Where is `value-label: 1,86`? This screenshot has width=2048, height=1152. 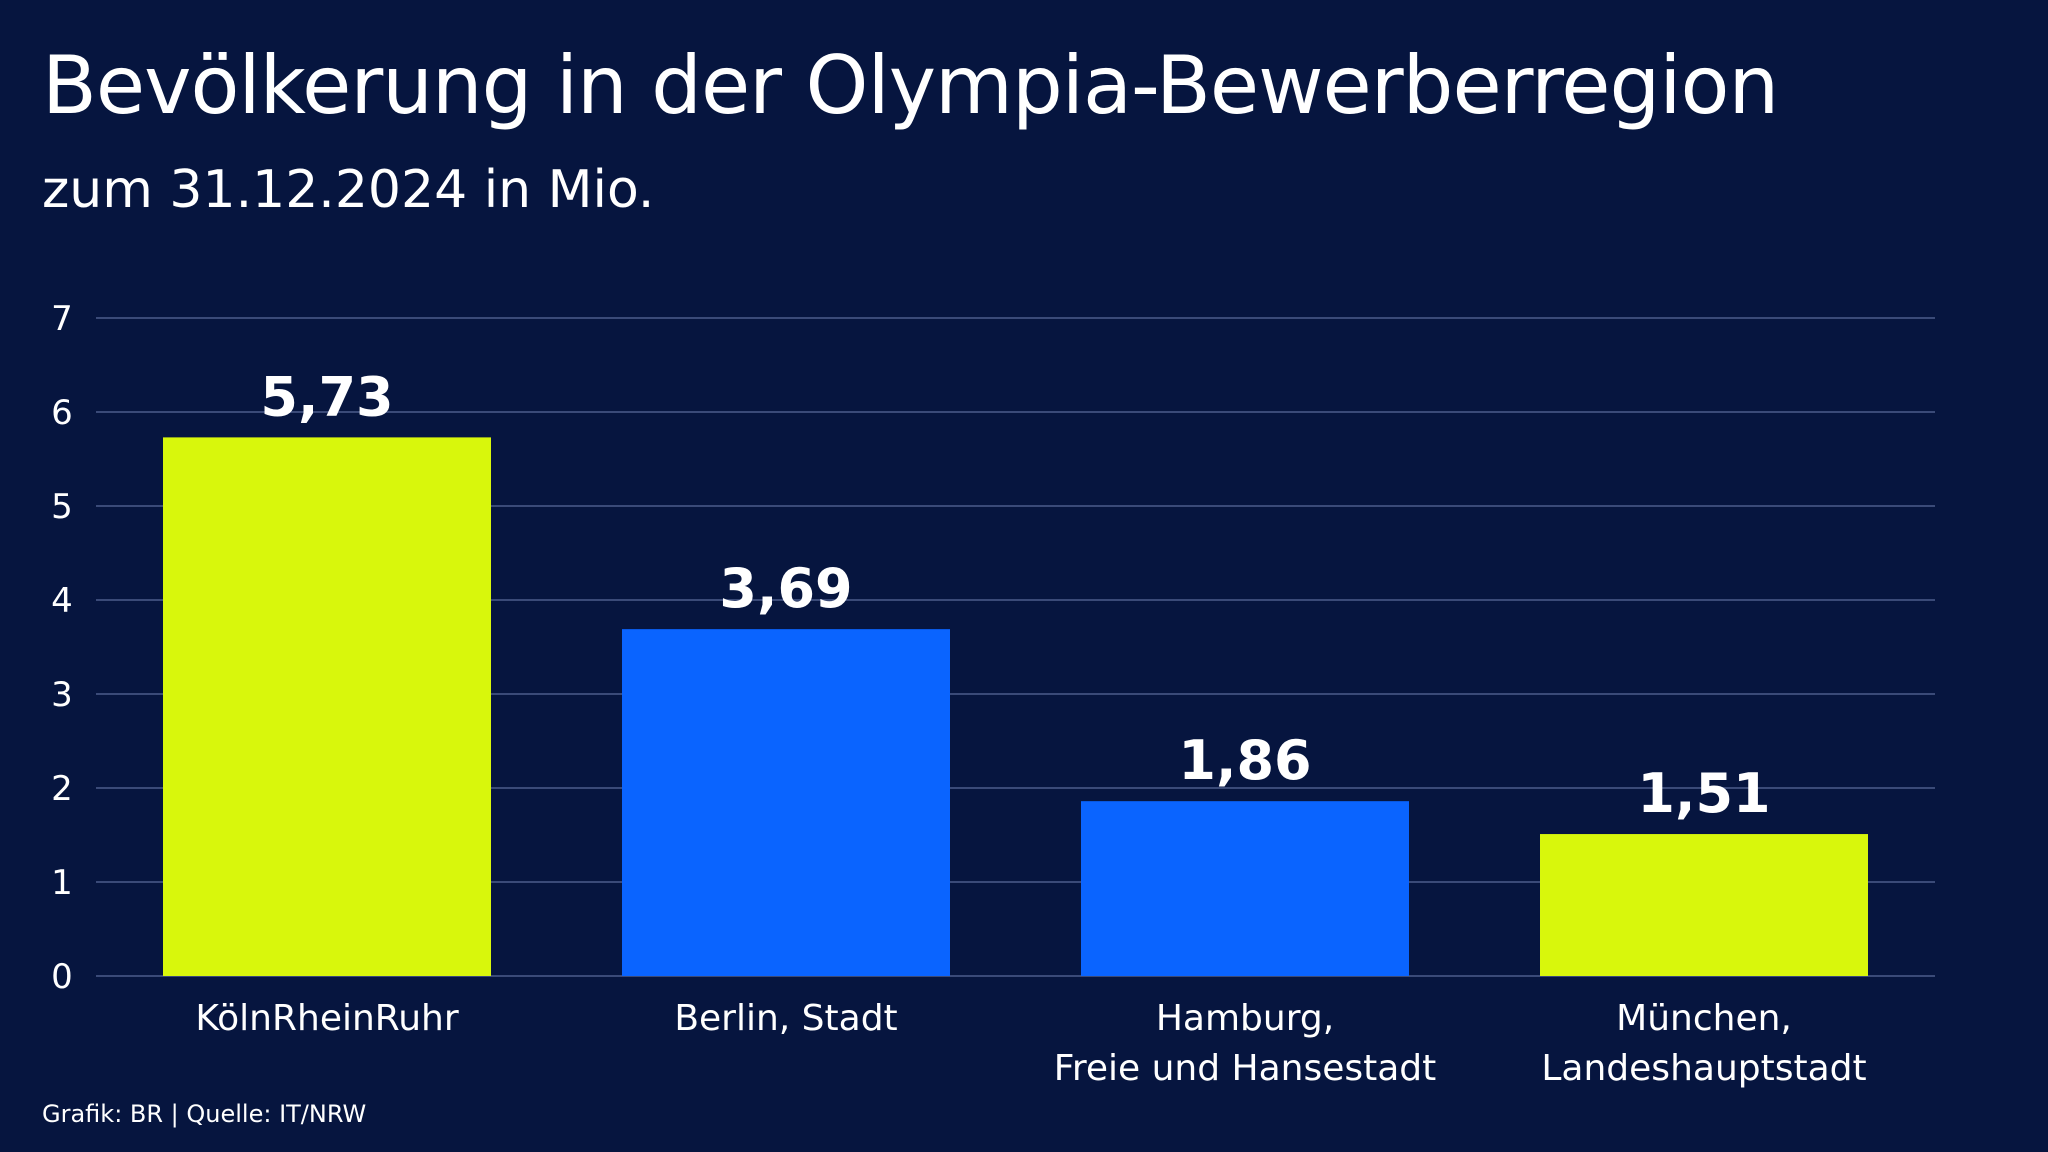 value-label: 1,86 is located at coordinates (1244, 760).